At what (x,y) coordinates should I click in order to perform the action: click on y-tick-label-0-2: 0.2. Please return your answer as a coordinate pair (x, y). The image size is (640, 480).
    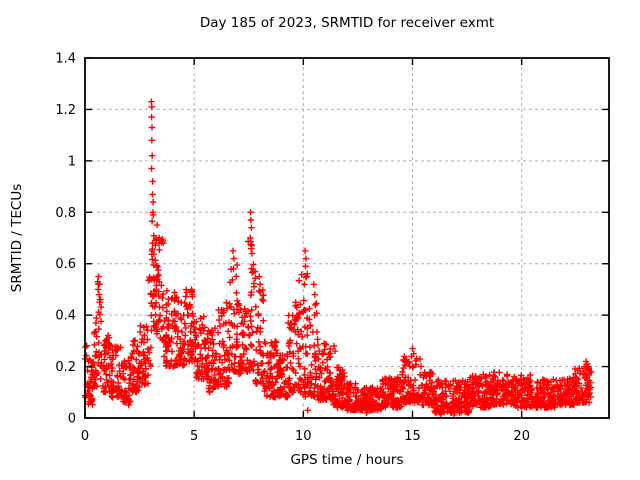
    Looking at the image, I should click on (65, 367).